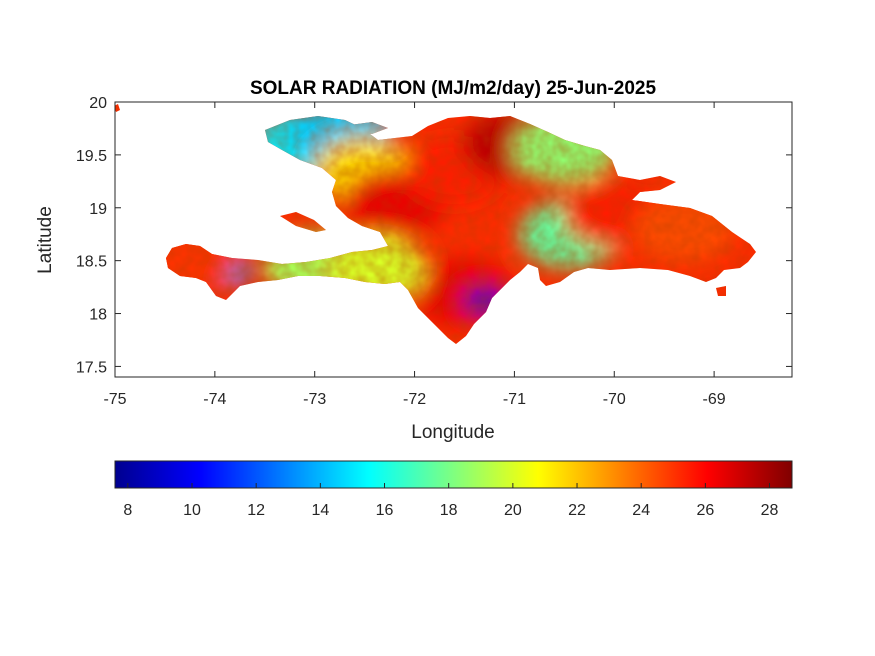 Image resolution: width=875 pixels, height=656 pixels. I want to click on colorbar-tick-label: 20, so click(513, 510).